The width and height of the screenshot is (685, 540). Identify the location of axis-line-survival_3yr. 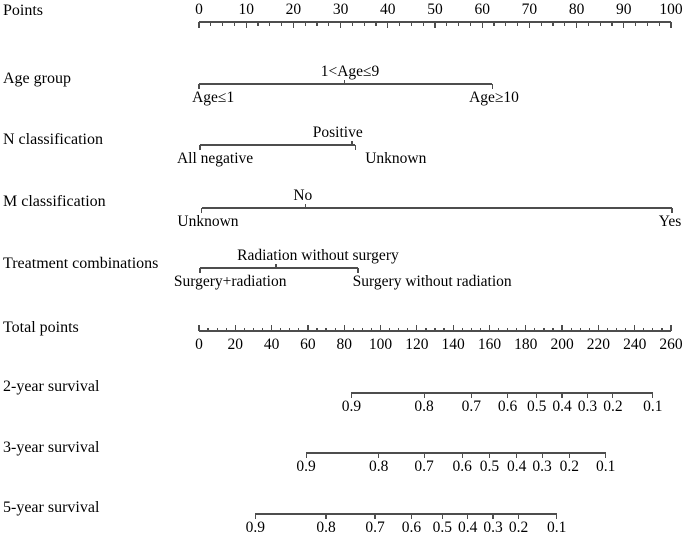
(456, 453).